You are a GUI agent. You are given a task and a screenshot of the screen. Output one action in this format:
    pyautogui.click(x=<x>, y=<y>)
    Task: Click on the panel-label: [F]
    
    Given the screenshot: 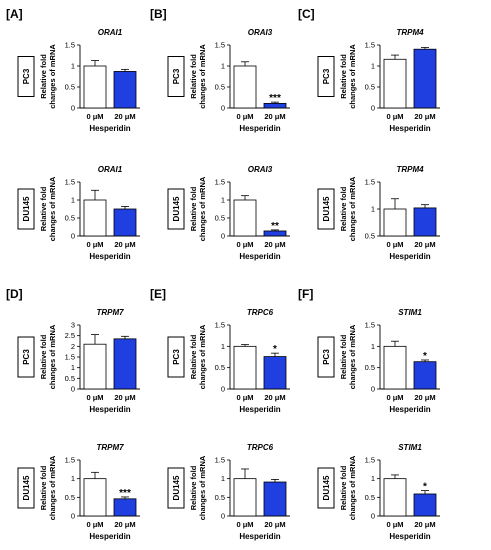 What is the action you would take?
    pyautogui.click(x=305, y=294)
    